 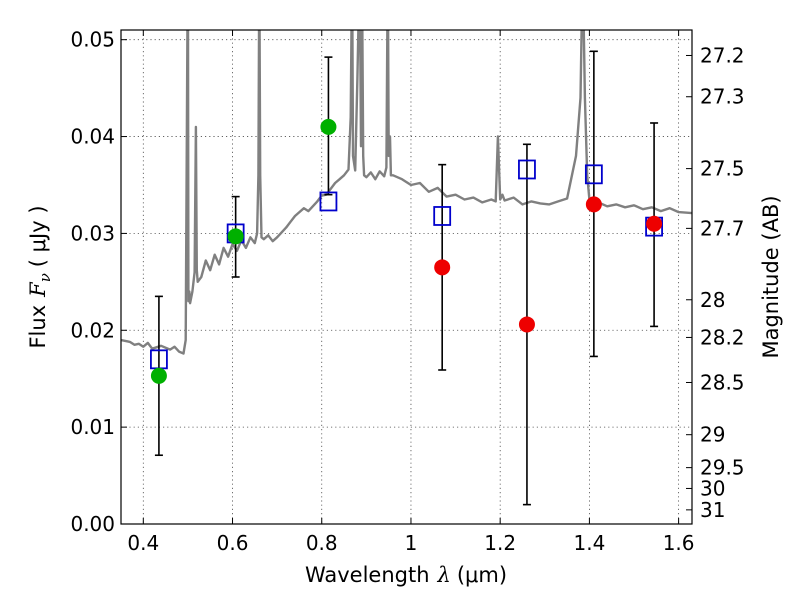 I want to click on y-tick-label: 0.04, so click(x=92, y=137).